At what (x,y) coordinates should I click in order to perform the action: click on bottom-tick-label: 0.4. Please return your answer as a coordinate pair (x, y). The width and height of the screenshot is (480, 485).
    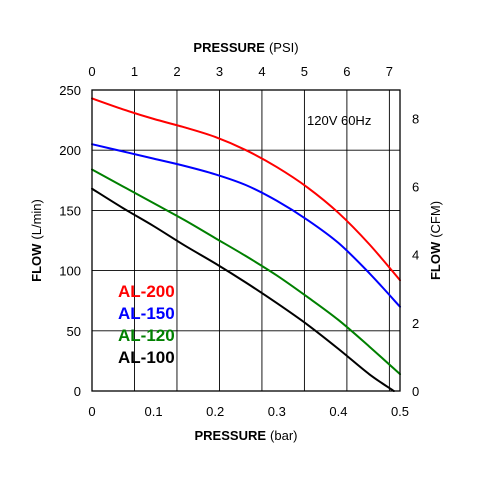
    Looking at the image, I should click on (338, 411).